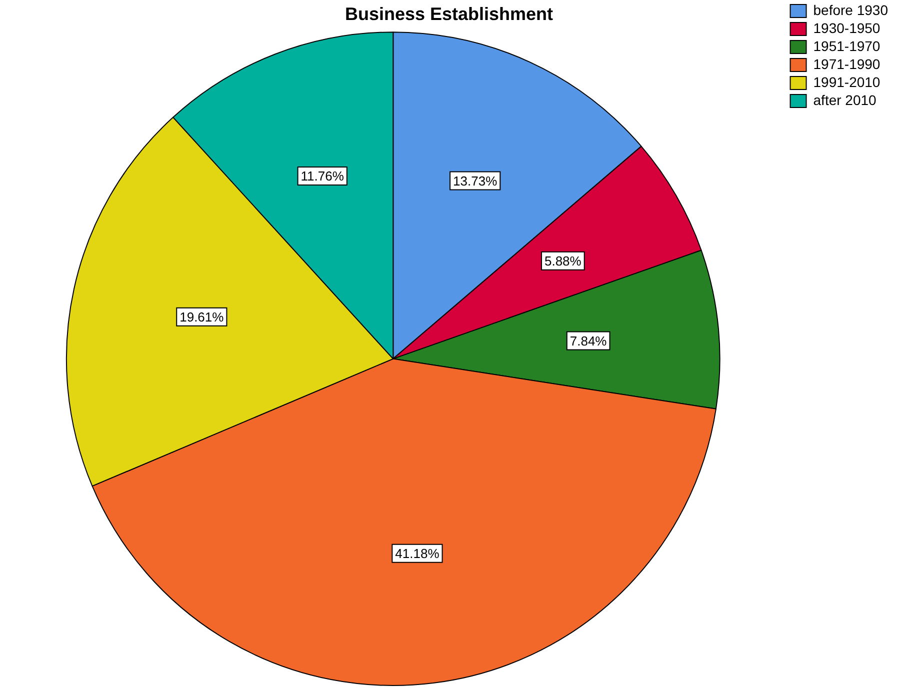 Image resolution: width=902 pixels, height=688 pixels. What do you see at coordinates (322, 176) in the screenshot?
I see `data-label: 11.76%` at bounding box center [322, 176].